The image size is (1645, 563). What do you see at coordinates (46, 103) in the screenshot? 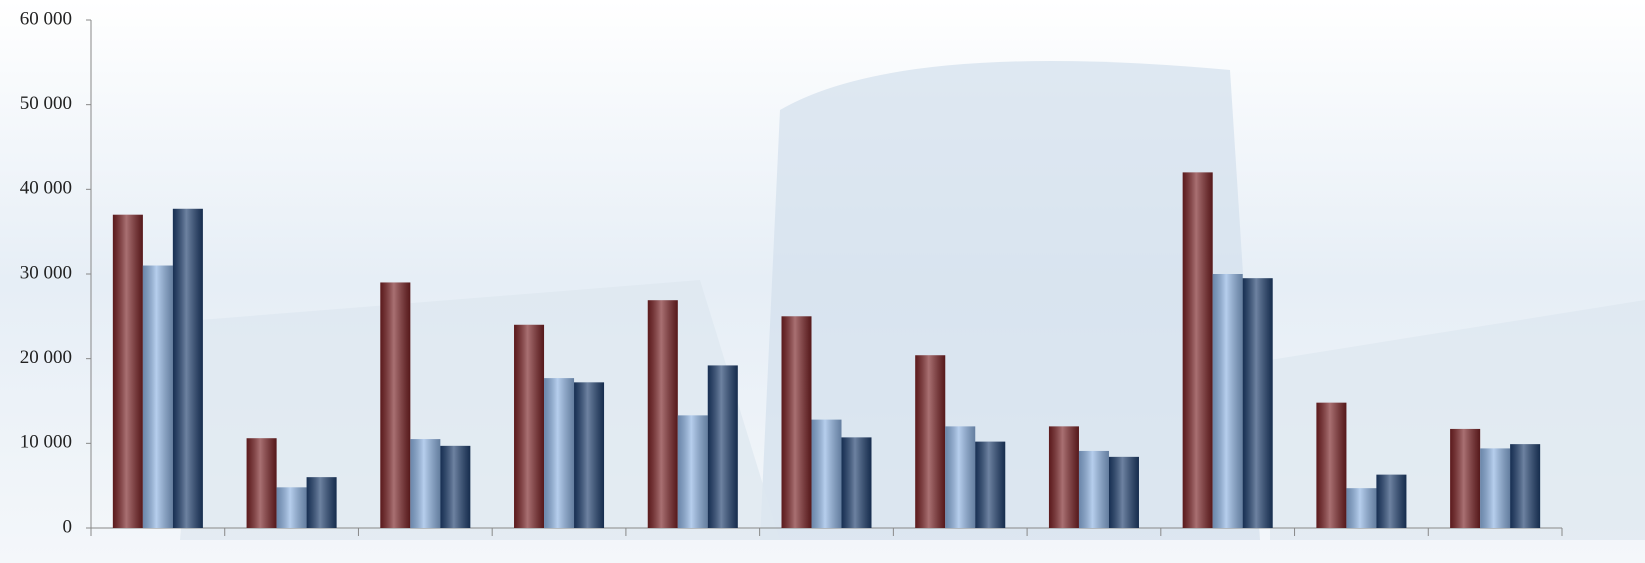
I see `y-tick-label: 50 000` at bounding box center [46, 103].